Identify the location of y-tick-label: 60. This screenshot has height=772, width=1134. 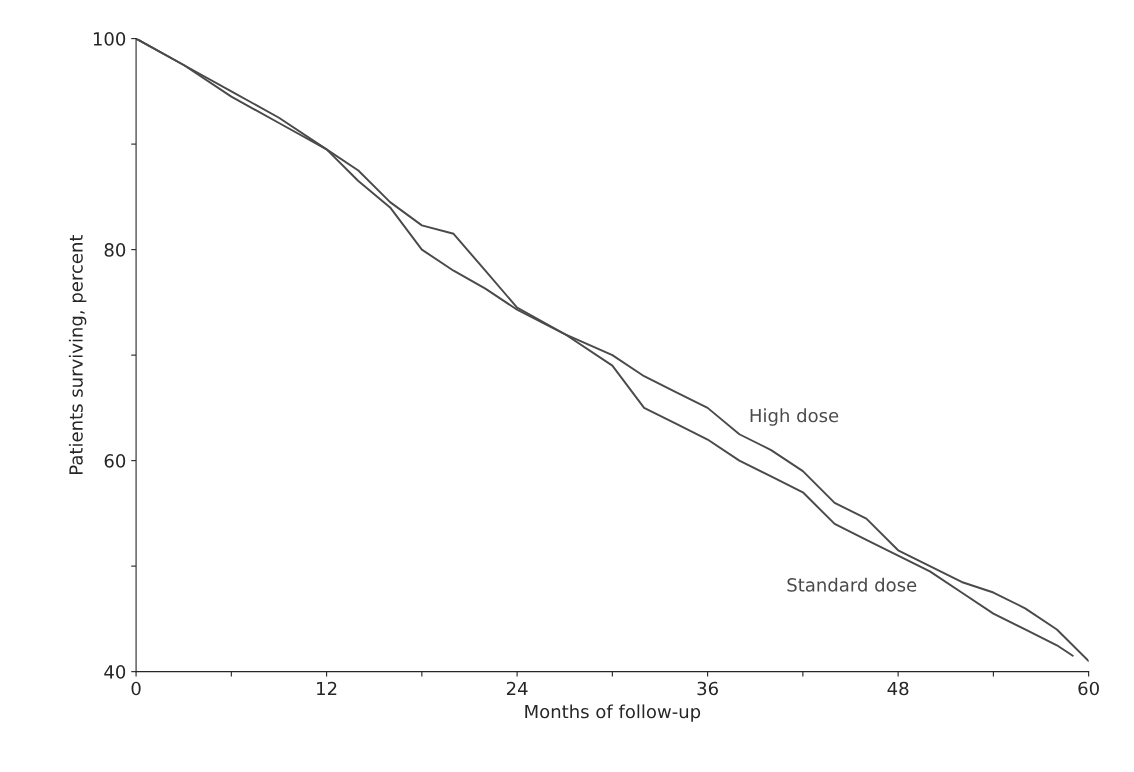
(115, 461).